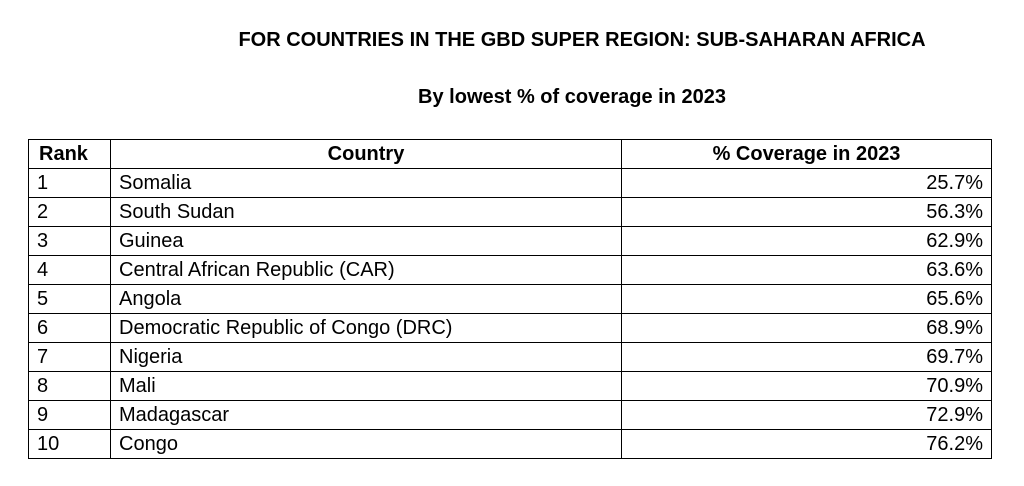  Describe the element at coordinates (366, 386) in the screenshot. I see `country-cell: Mali` at that location.